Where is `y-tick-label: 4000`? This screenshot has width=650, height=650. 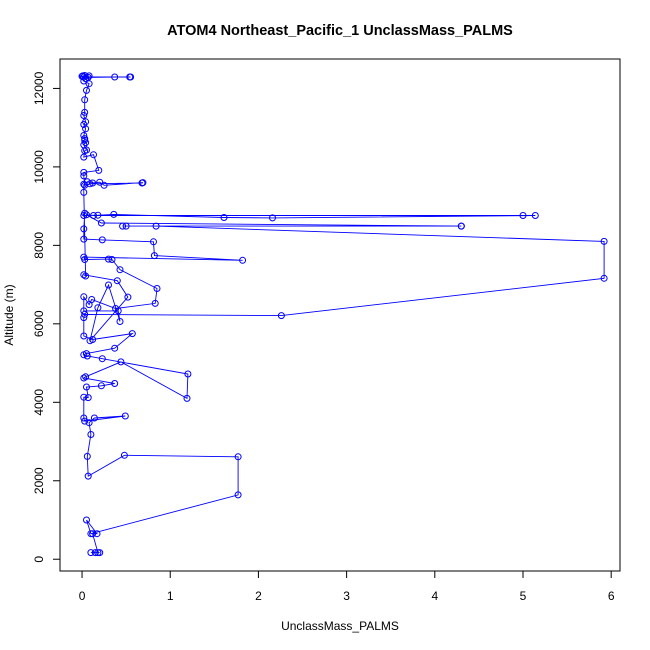
y-tick-label: 4000 is located at coordinates (39, 402).